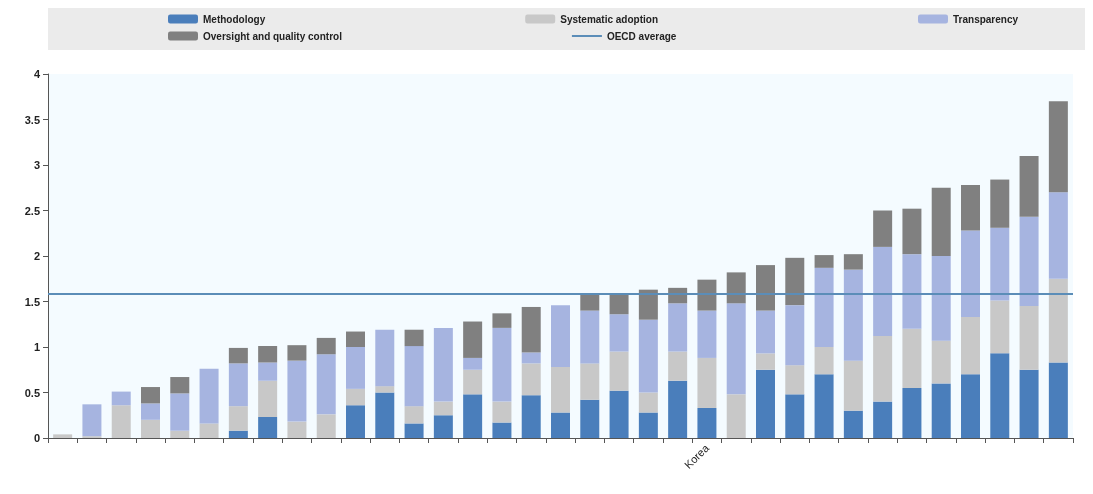  Describe the element at coordinates (986, 19) in the screenshot. I see `legend-label: Transparency` at that location.